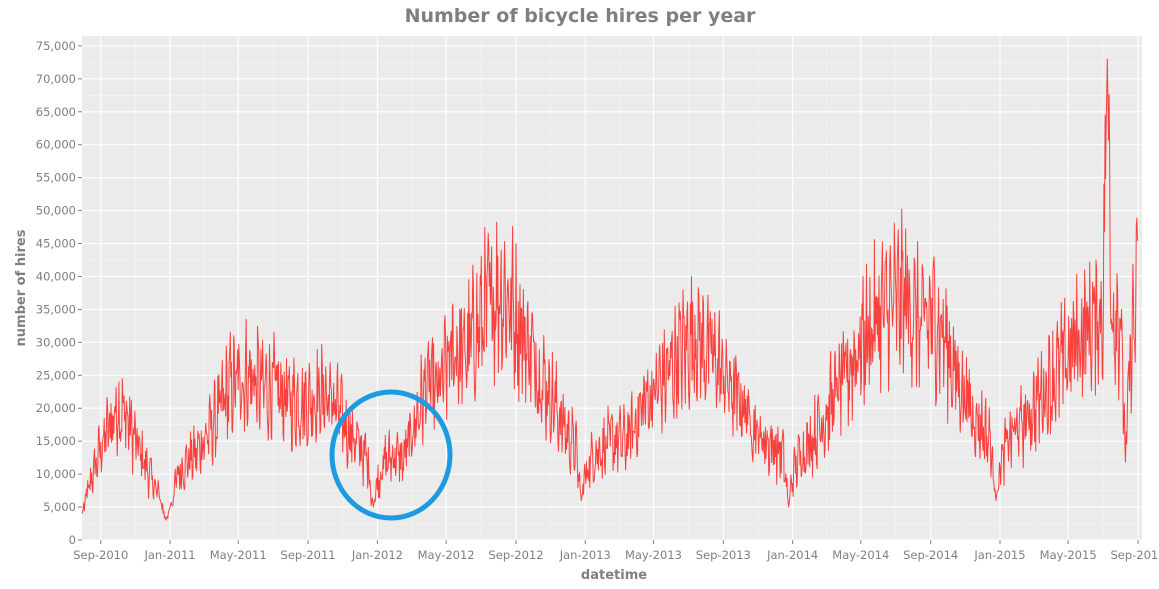 This screenshot has height=589, width=1159. What do you see at coordinates (56, 178) in the screenshot?
I see `y-tick-label: 55,000` at bounding box center [56, 178].